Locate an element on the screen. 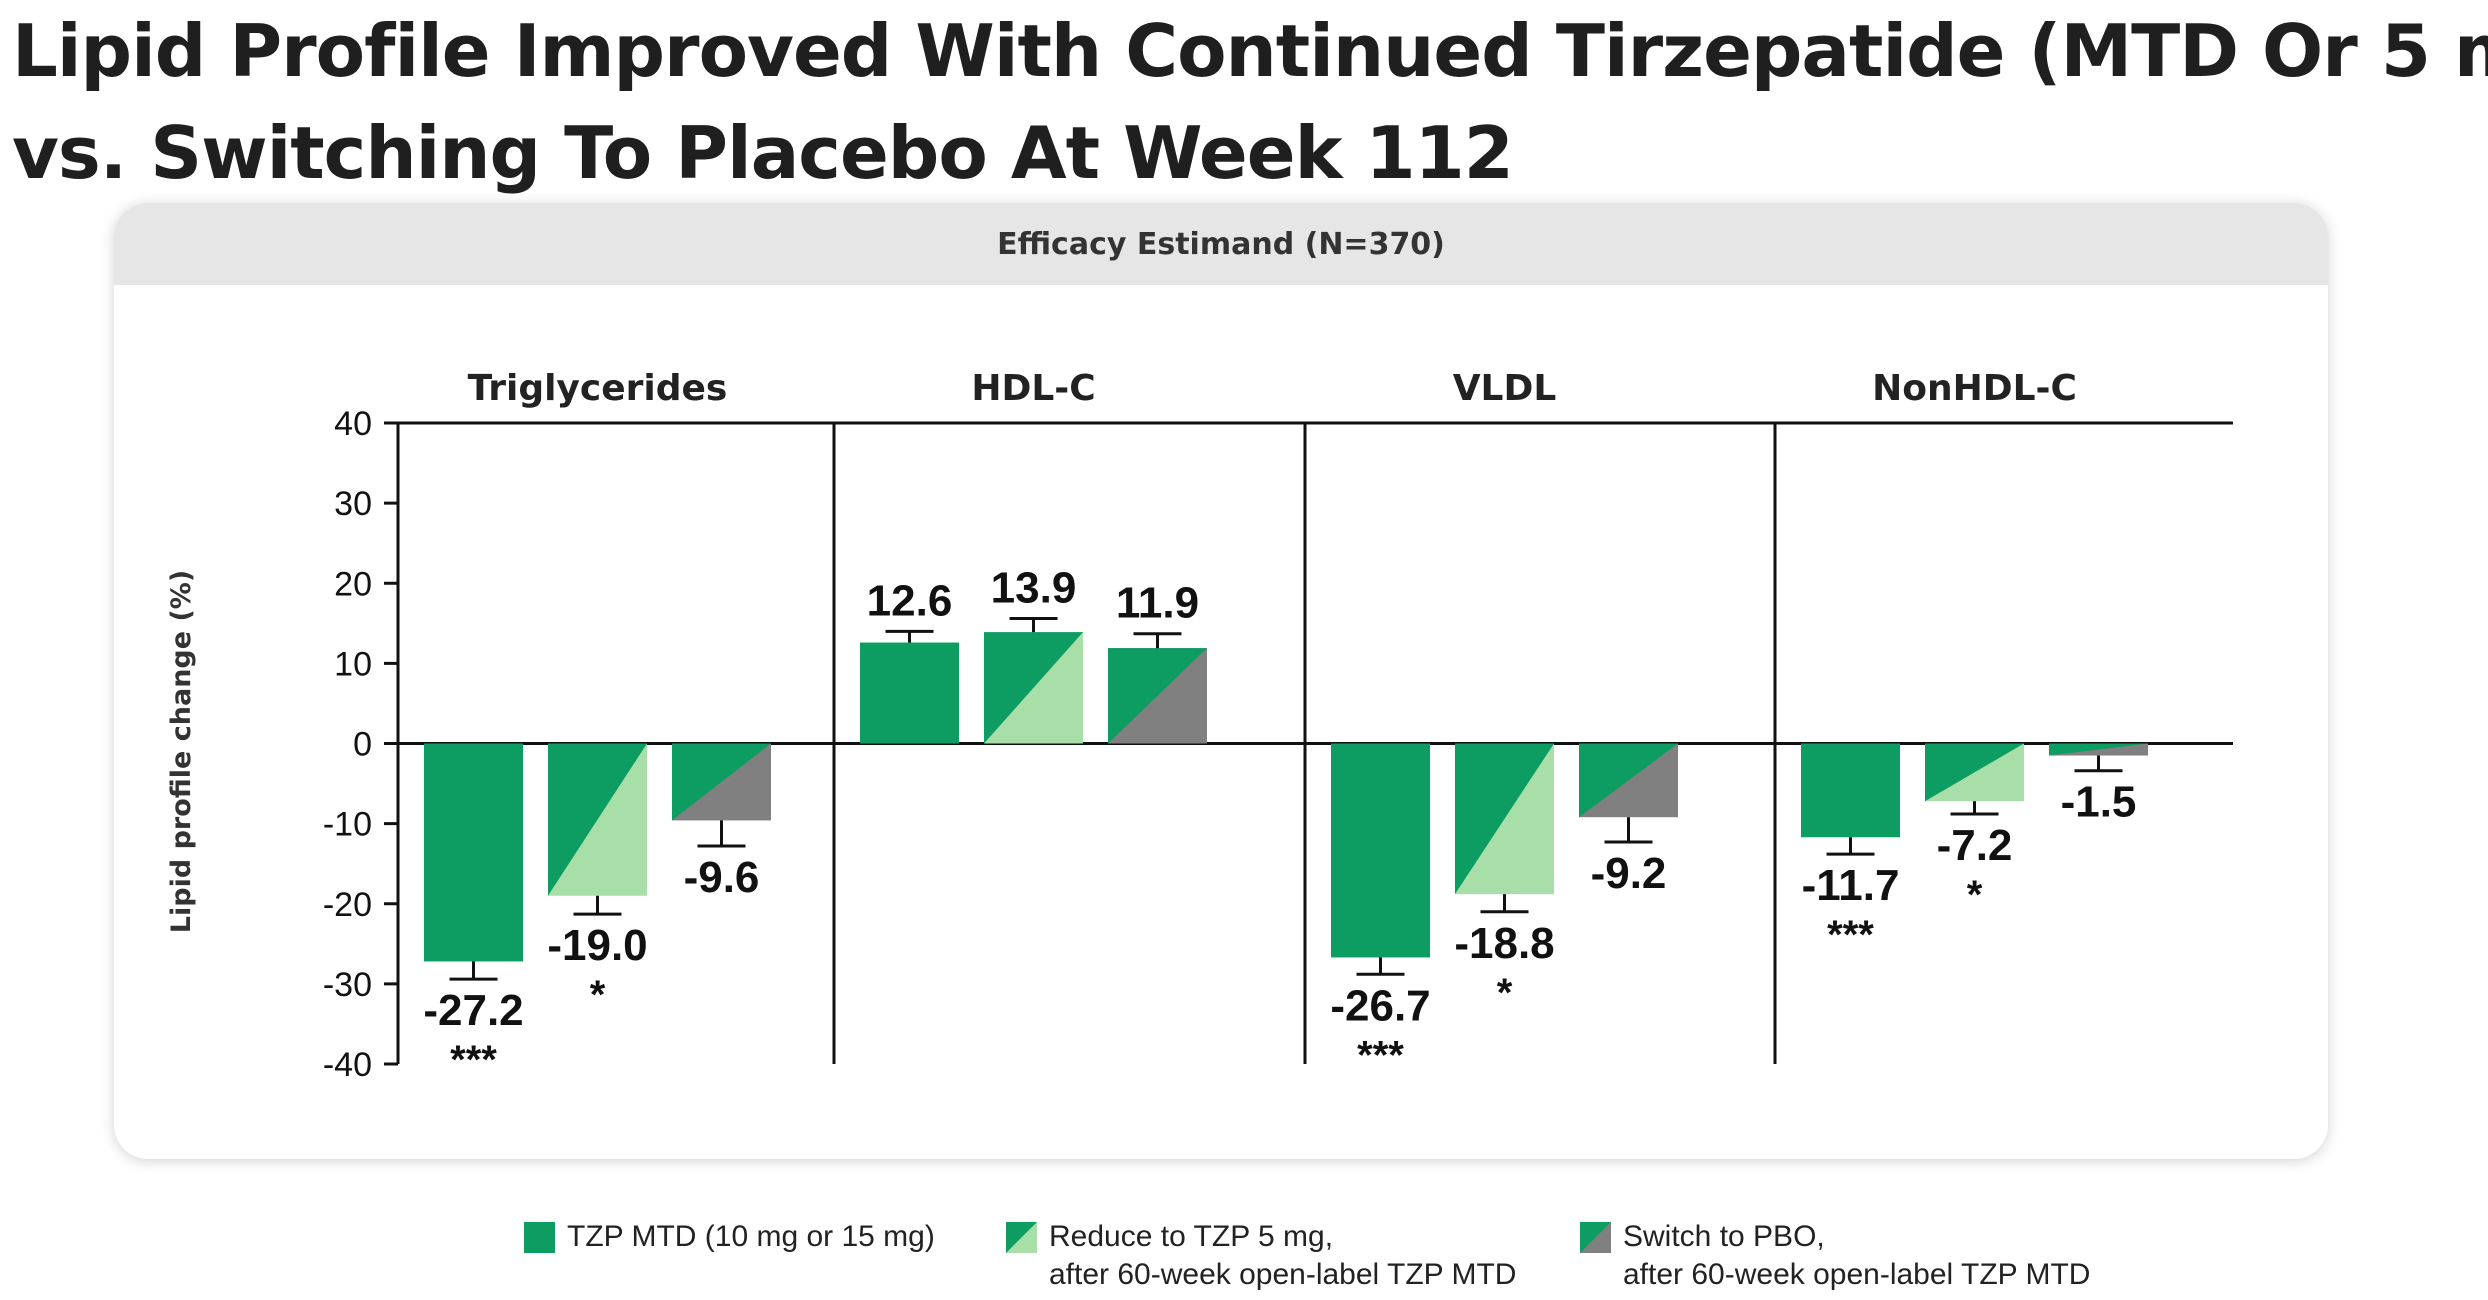  data-label: -11.7 is located at coordinates (1851, 885).